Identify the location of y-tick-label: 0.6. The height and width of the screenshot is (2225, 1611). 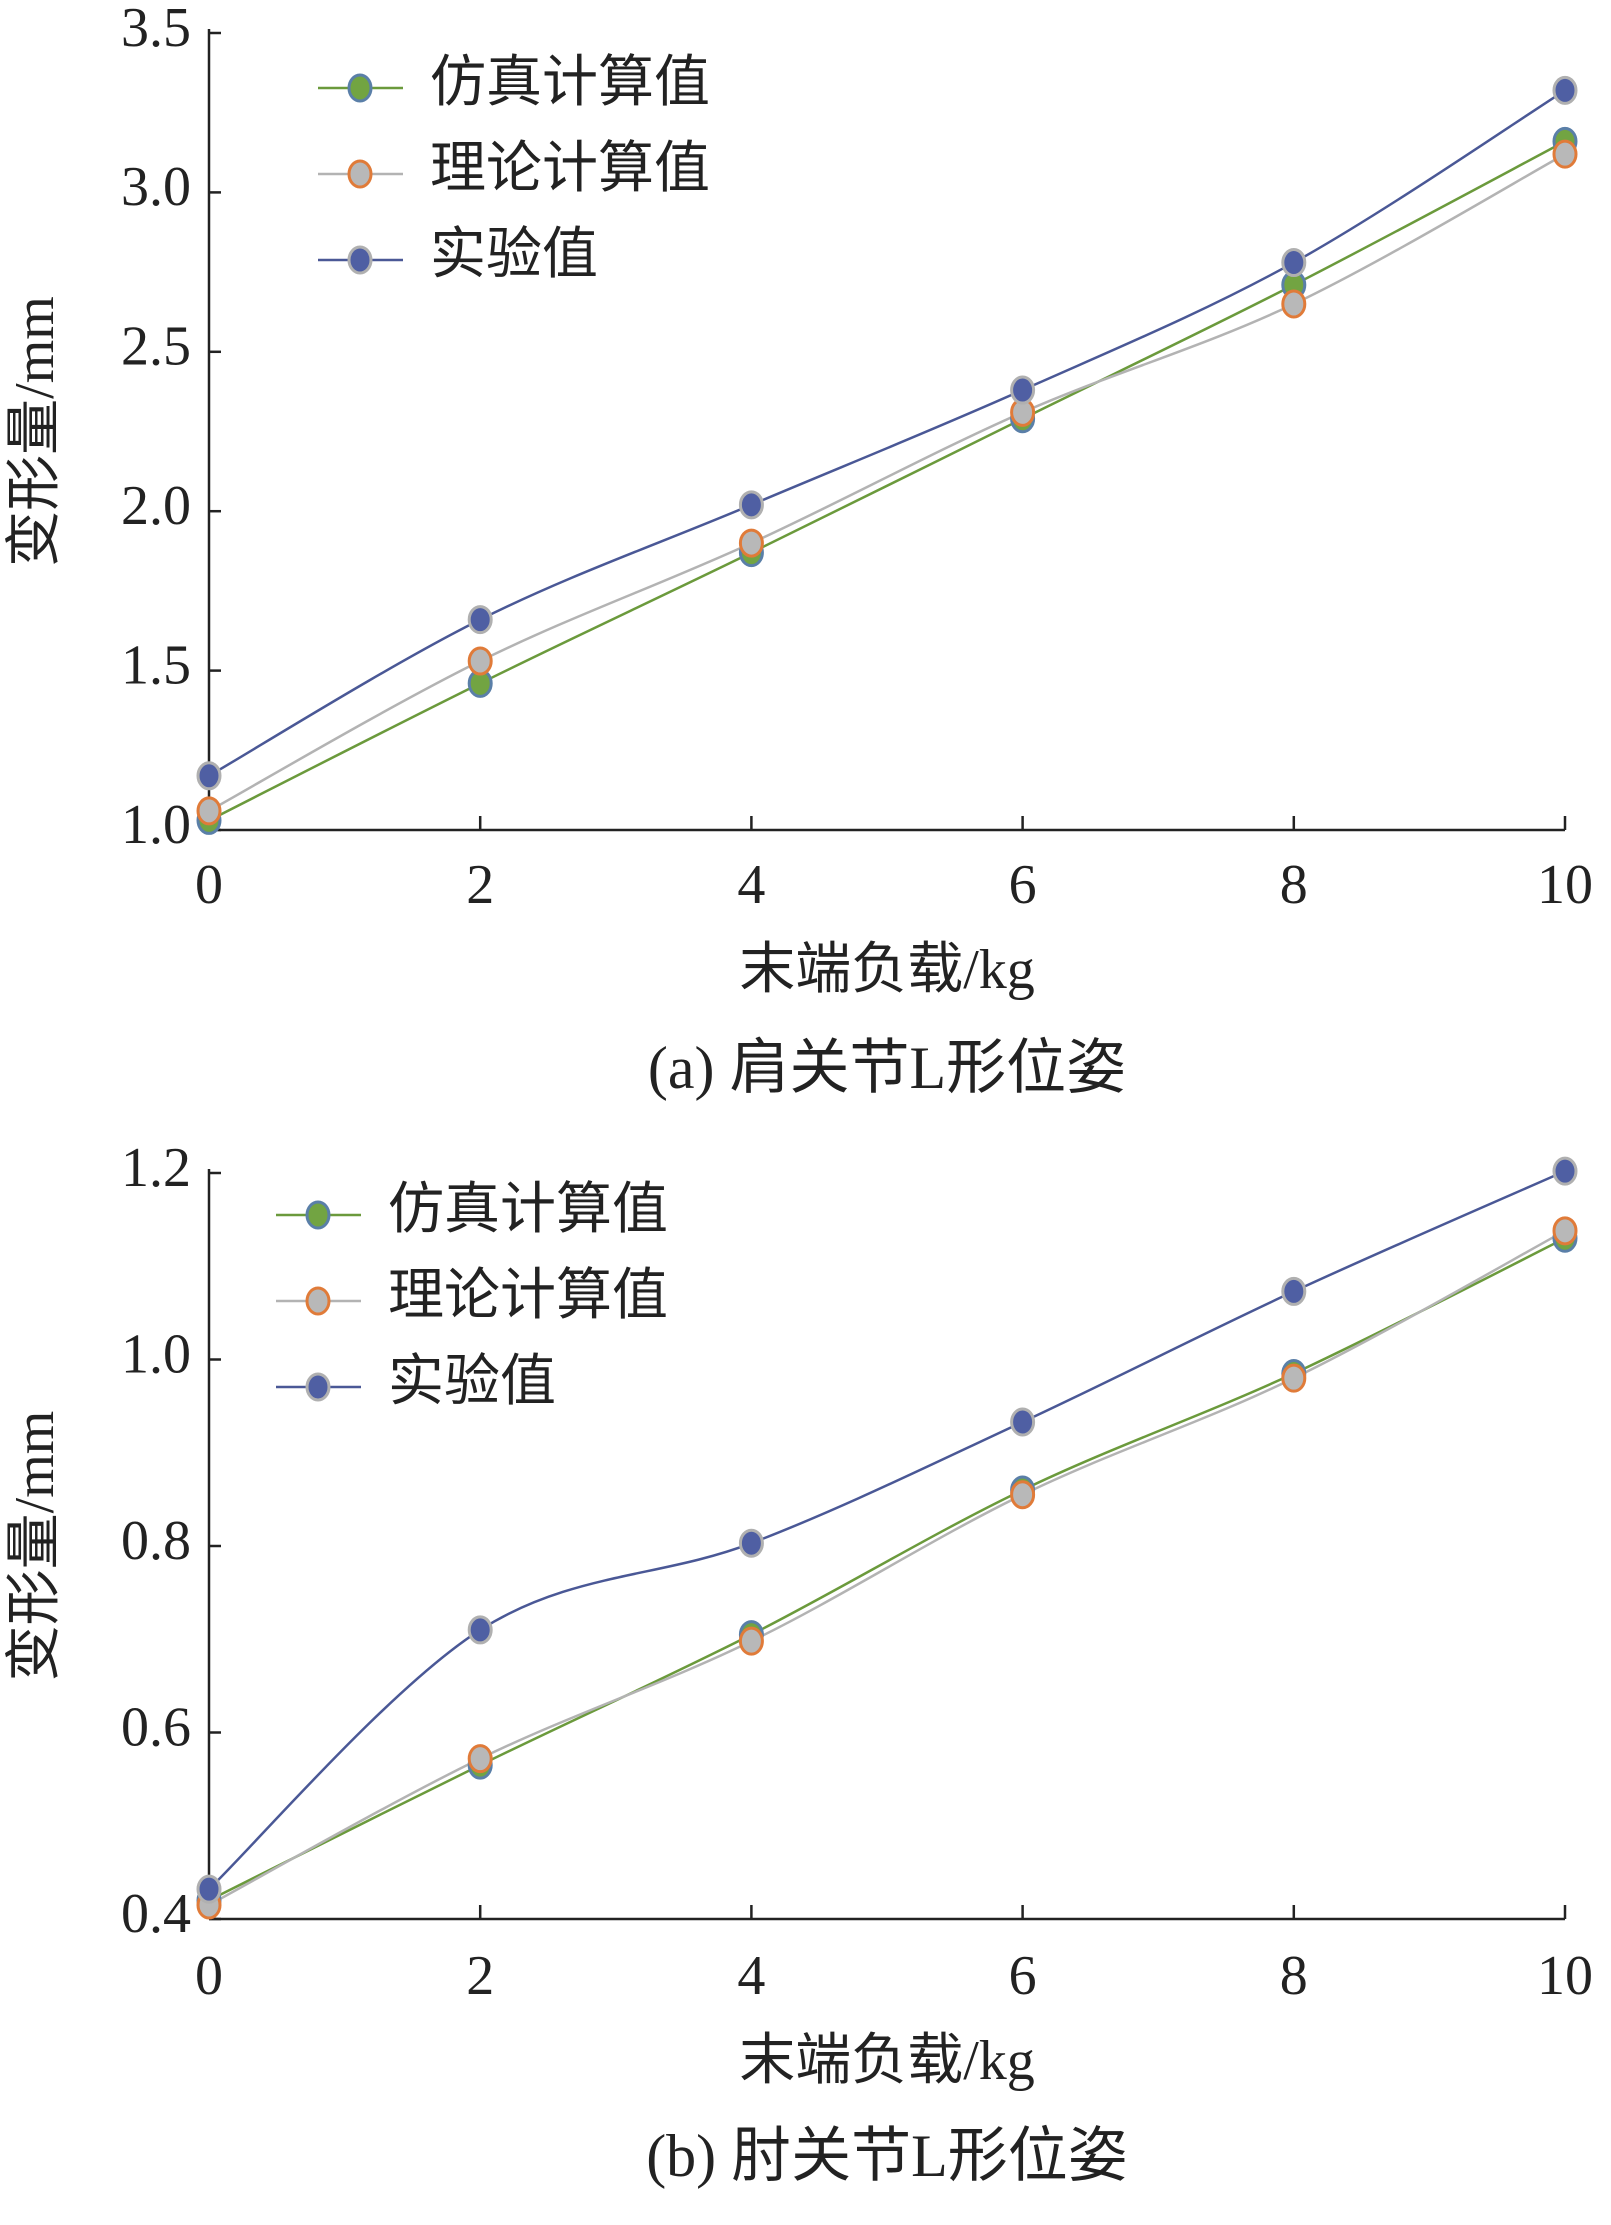
(156, 1727).